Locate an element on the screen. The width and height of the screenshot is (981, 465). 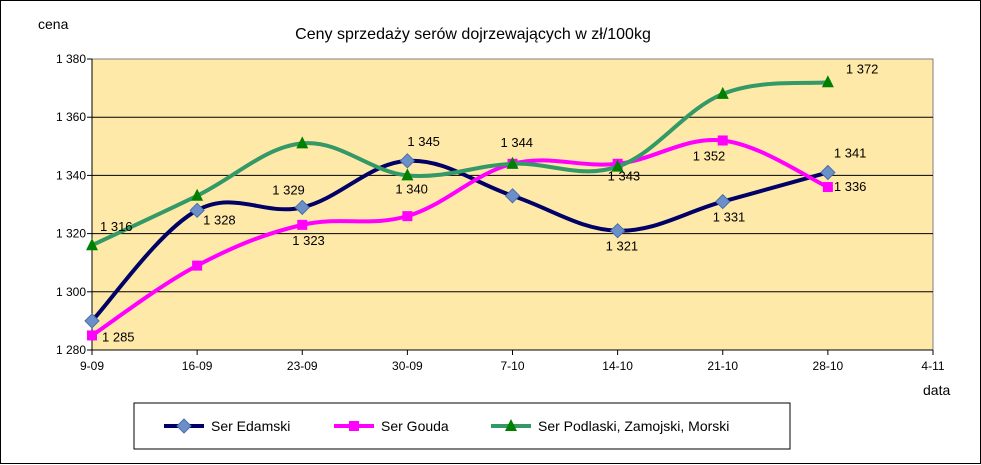
legend-box is located at coordinates (462, 426).